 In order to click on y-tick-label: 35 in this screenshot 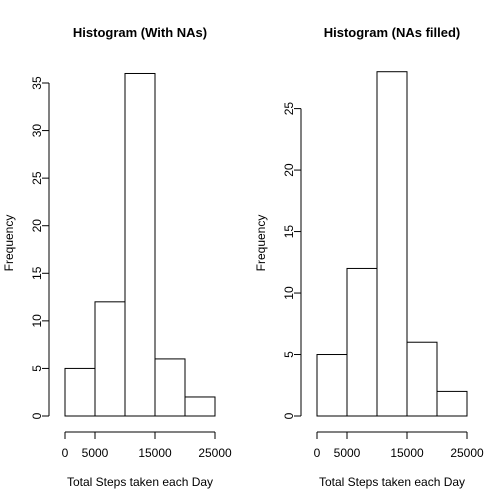, I will do `click(37, 83)`.